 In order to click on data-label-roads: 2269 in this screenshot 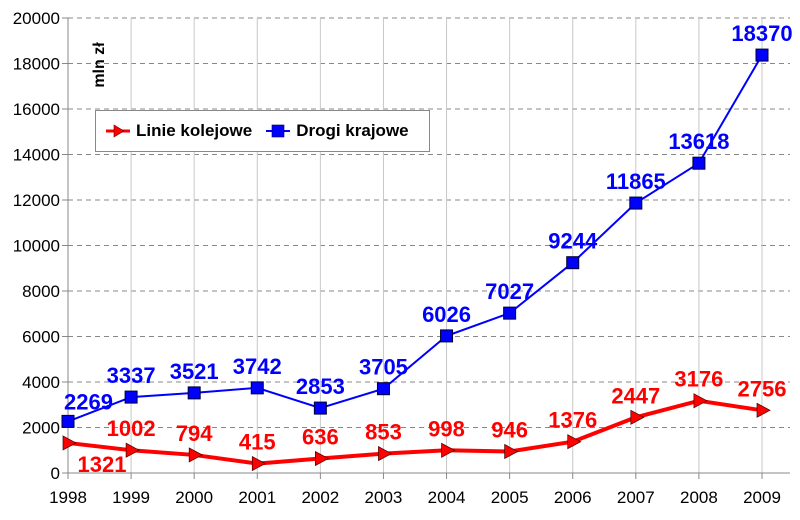, I will do `click(88, 401)`.